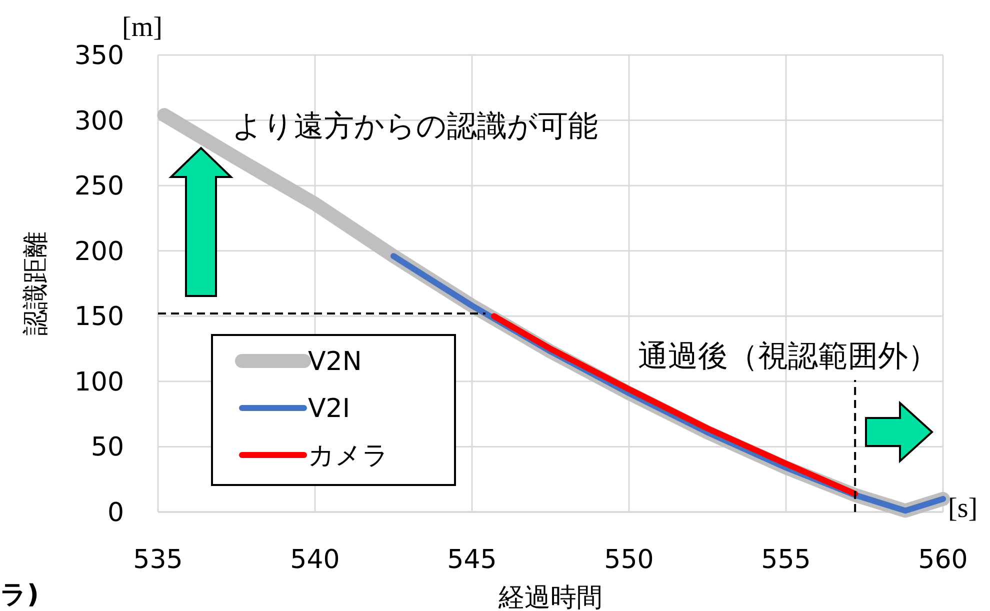 Image resolution: width=990 pixels, height=611 pixels. Describe the element at coordinates (943, 560) in the screenshot. I see `x-tick-label: 560` at that location.